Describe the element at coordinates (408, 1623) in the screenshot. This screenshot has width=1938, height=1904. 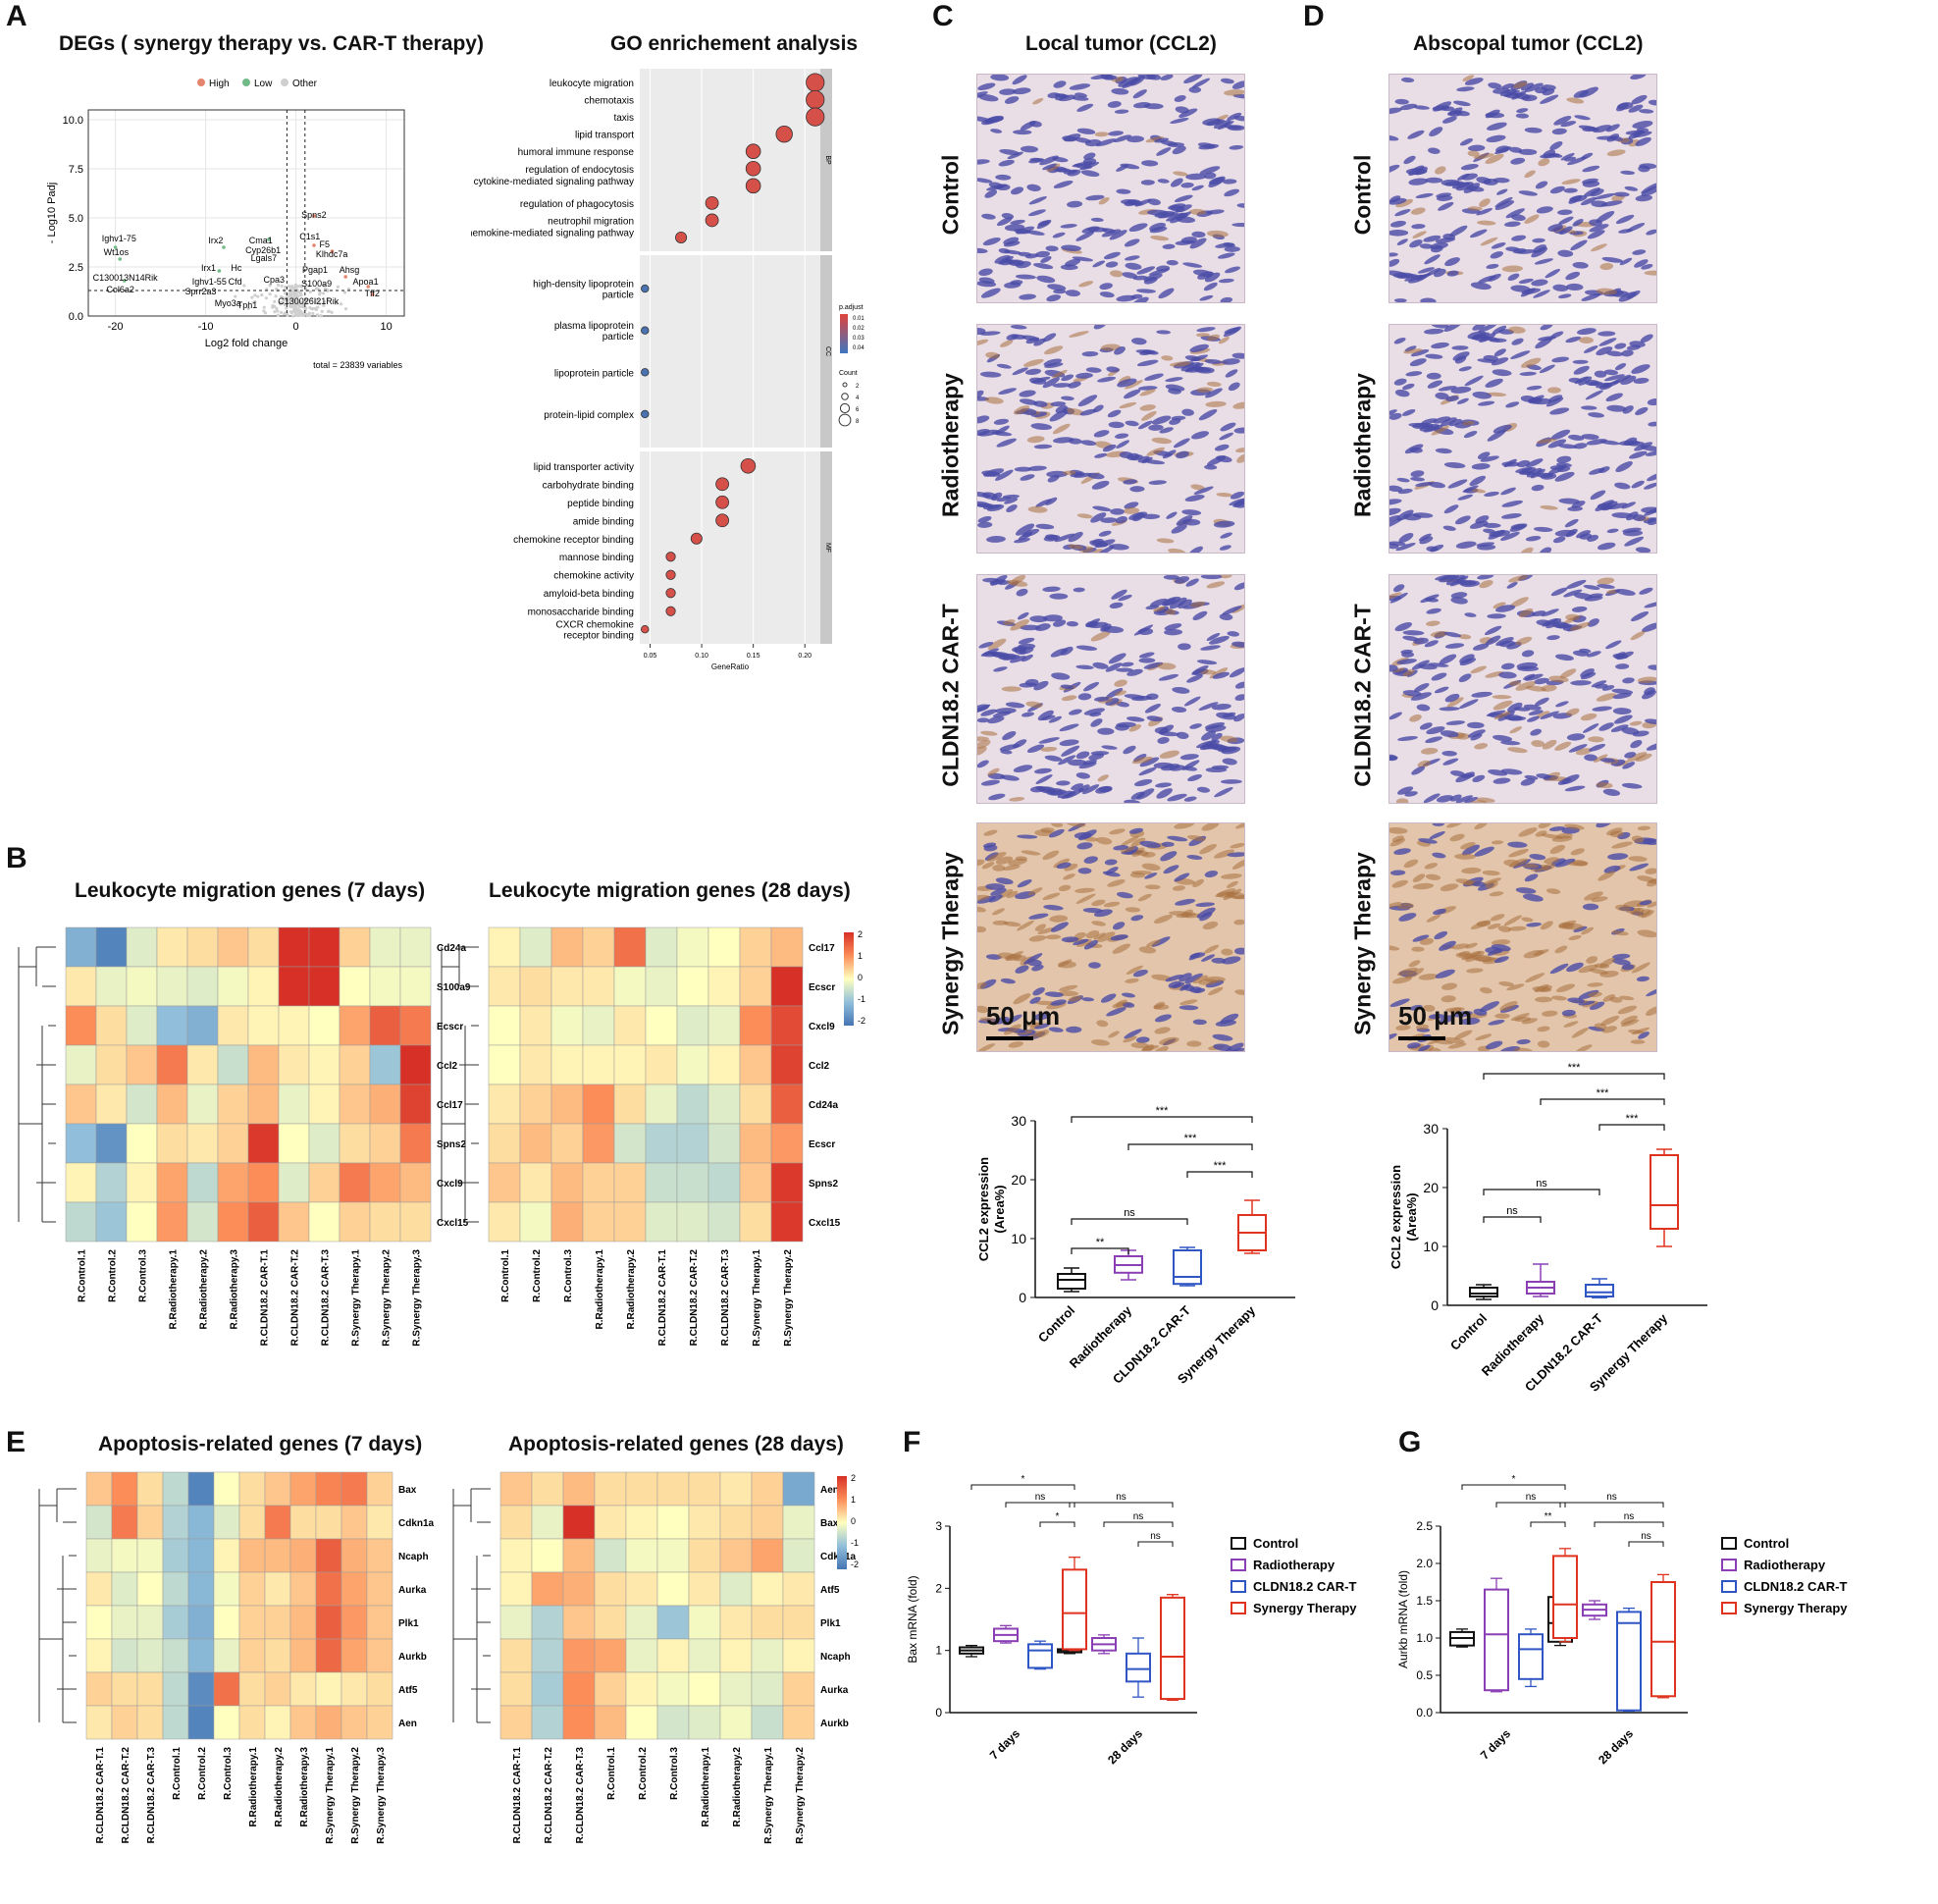
I see `heatmap-row-label: Plk1` at that location.